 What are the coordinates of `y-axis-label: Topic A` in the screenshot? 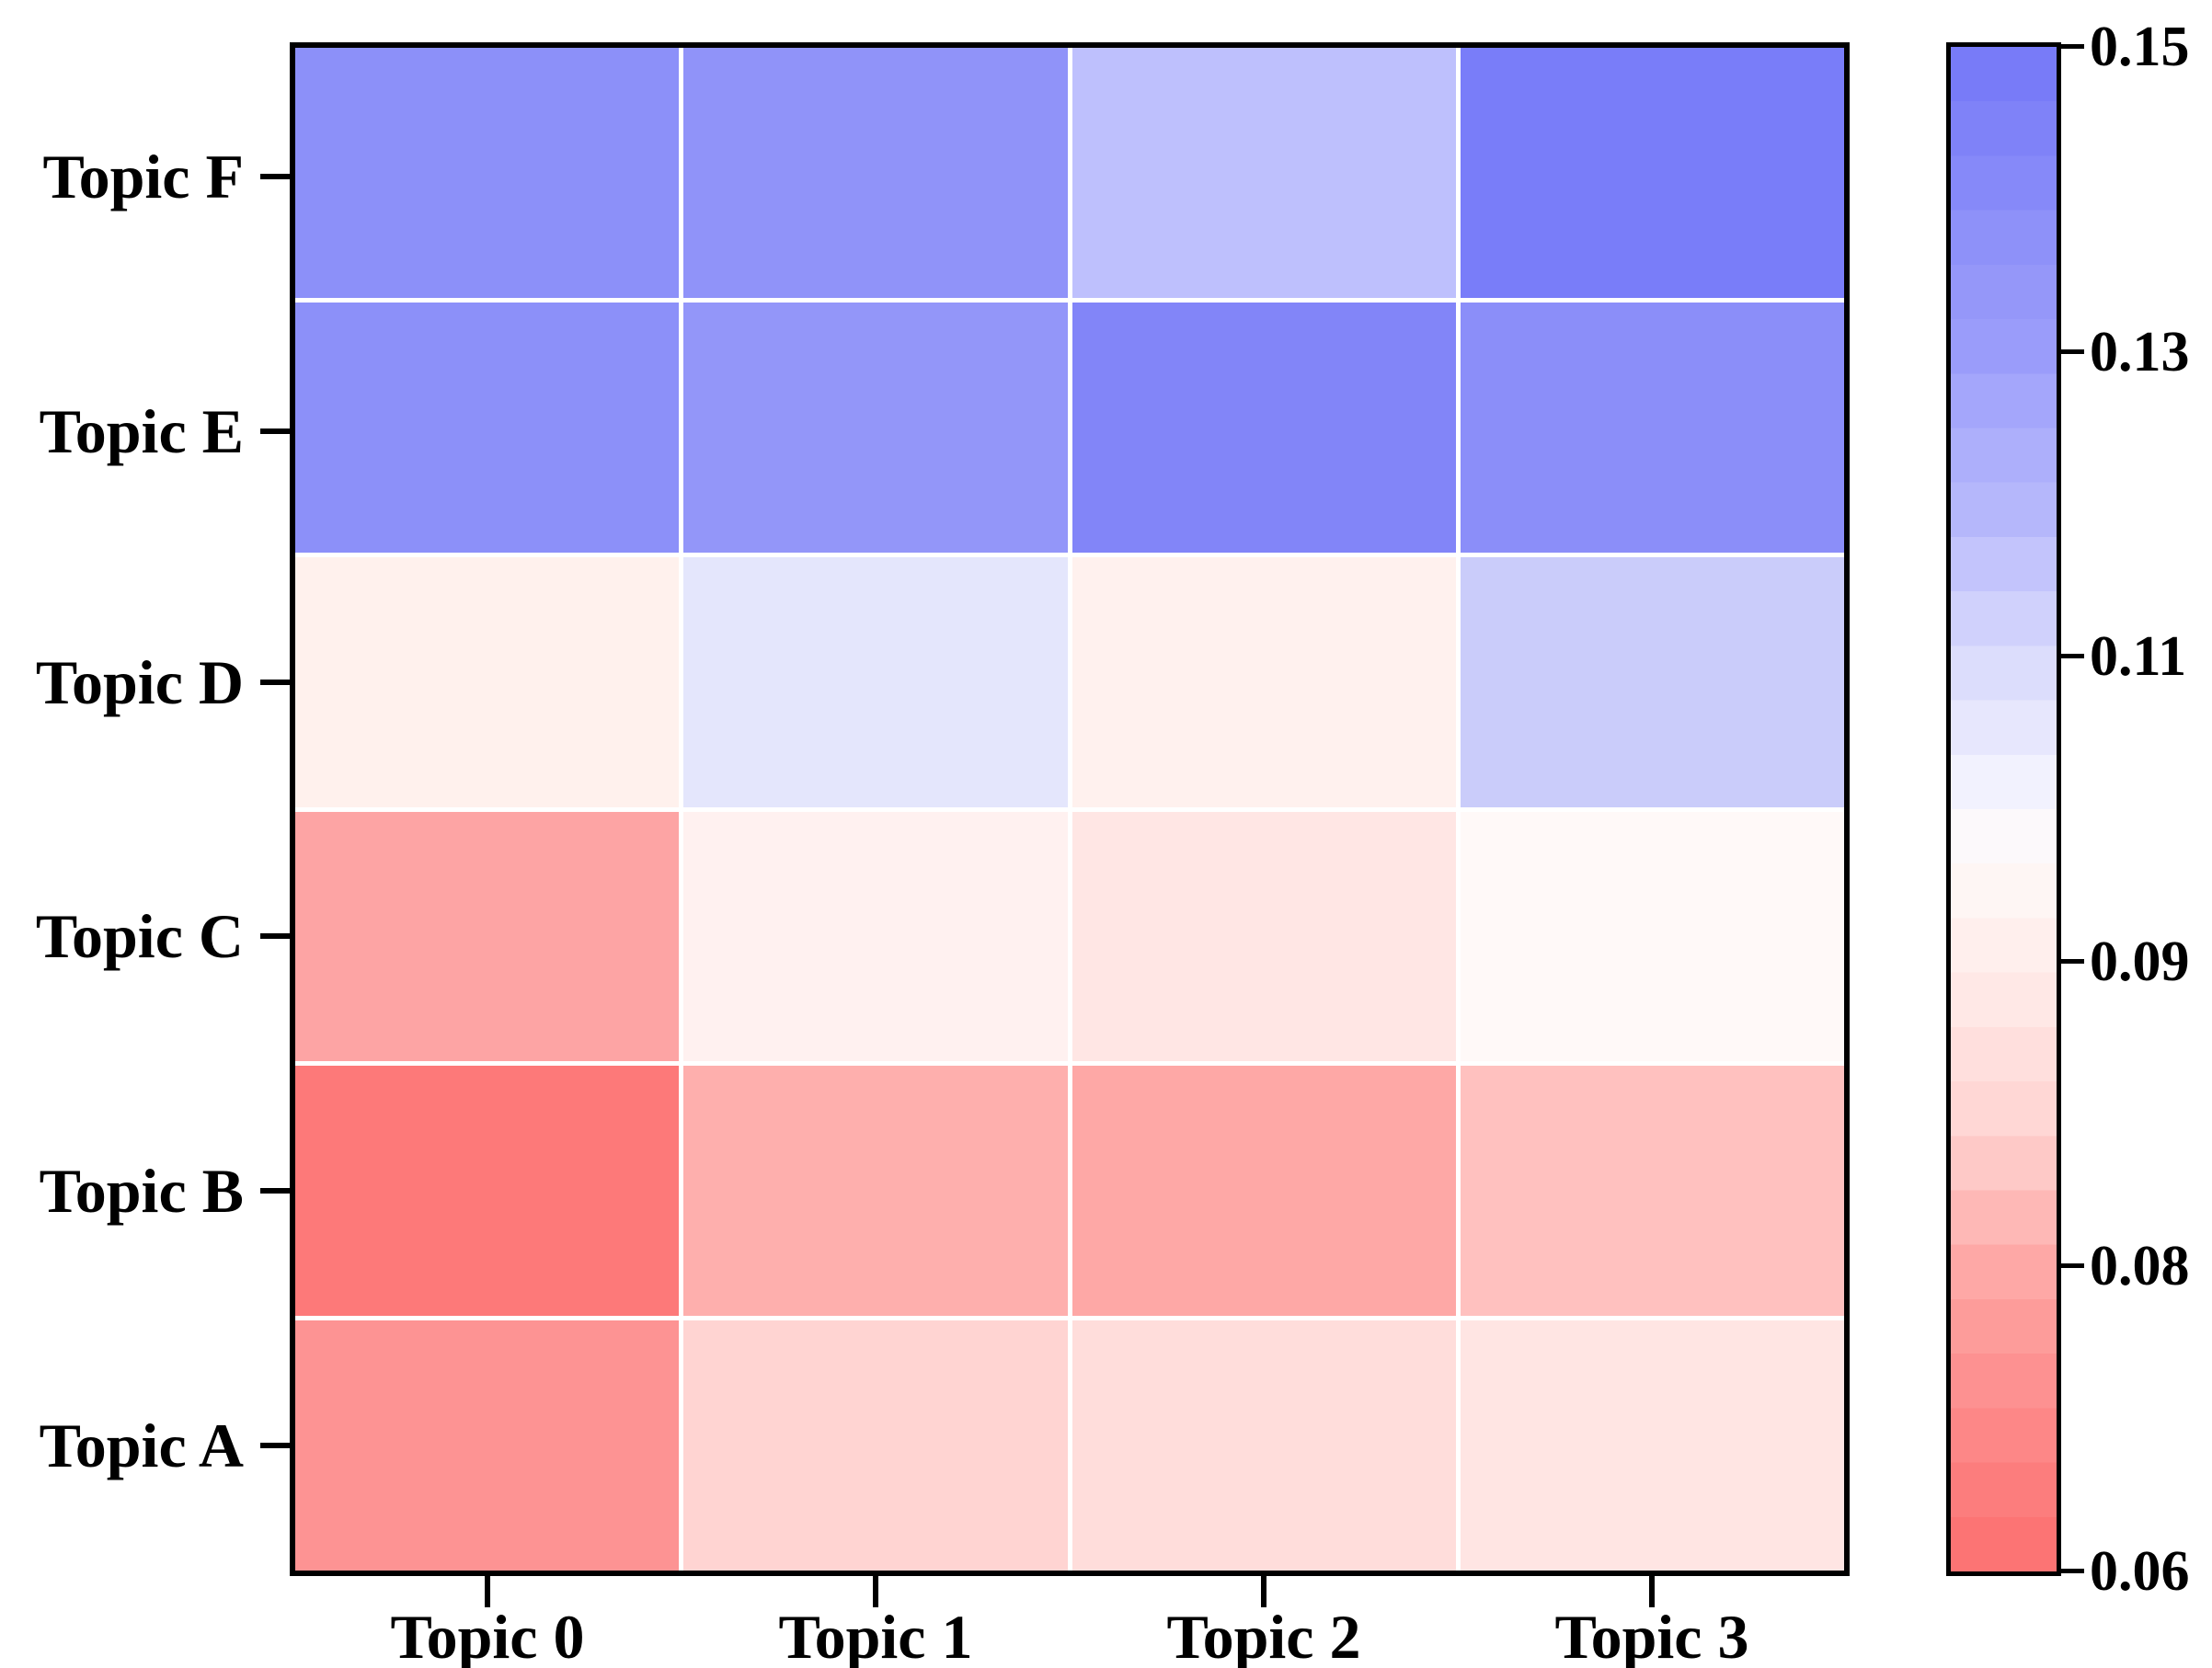 It's located at (141, 1445).